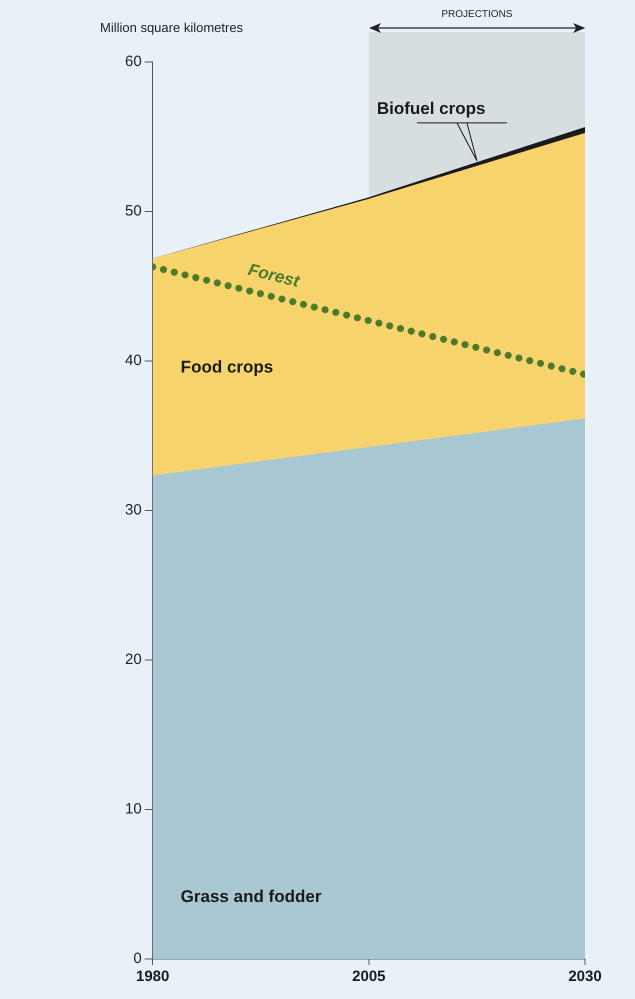 The width and height of the screenshot is (635, 999). Describe the element at coordinates (172, 27) in the screenshot. I see `y-axis-title: Million square kilometres` at that location.